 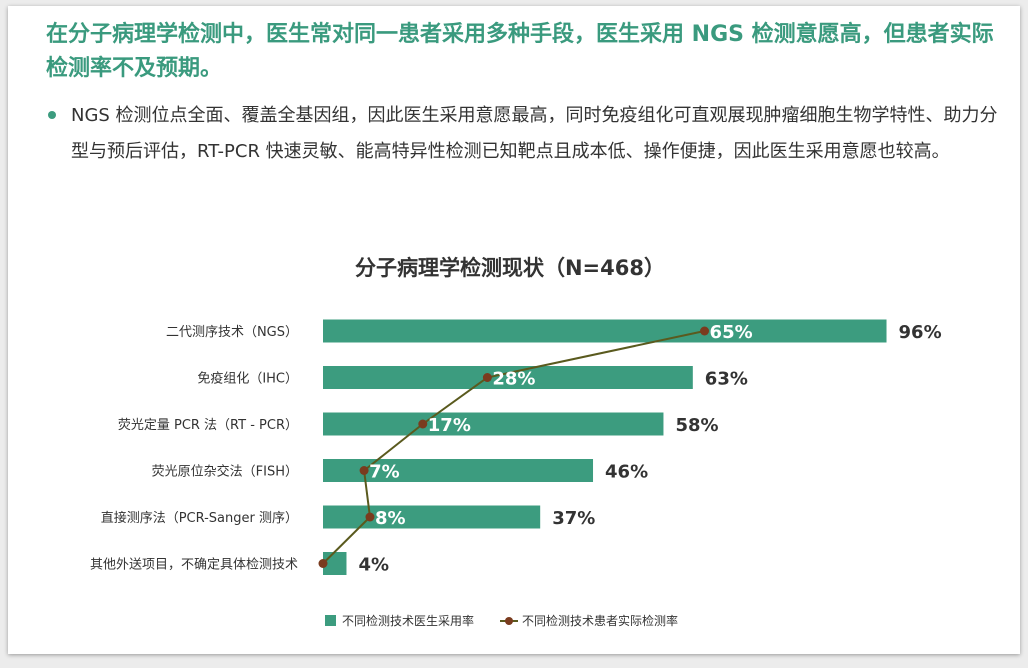 What do you see at coordinates (573, 518) in the screenshot?
I see `bar-value-label: 37%` at bounding box center [573, 518].